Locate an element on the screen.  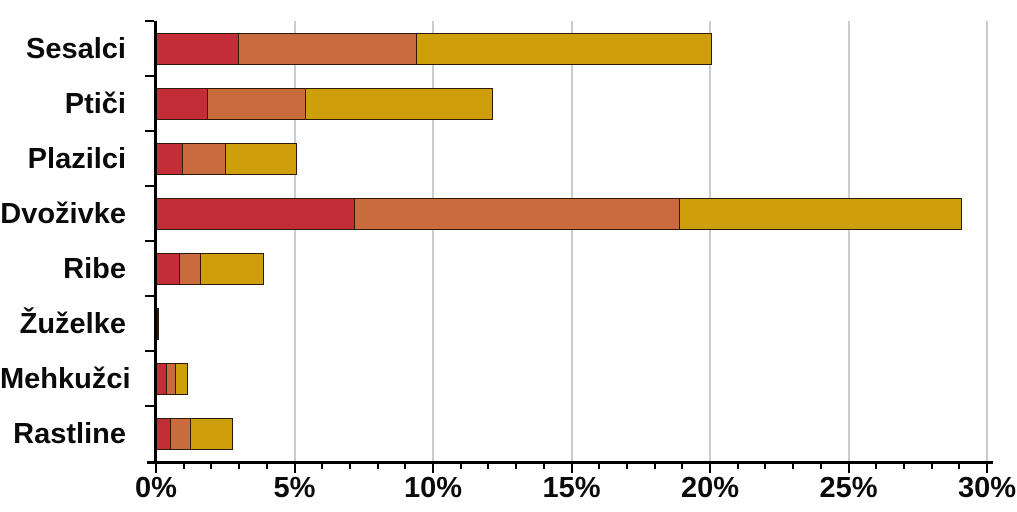
category-label-dvozivke: Dvoživke is located at coordinates (63, 213).